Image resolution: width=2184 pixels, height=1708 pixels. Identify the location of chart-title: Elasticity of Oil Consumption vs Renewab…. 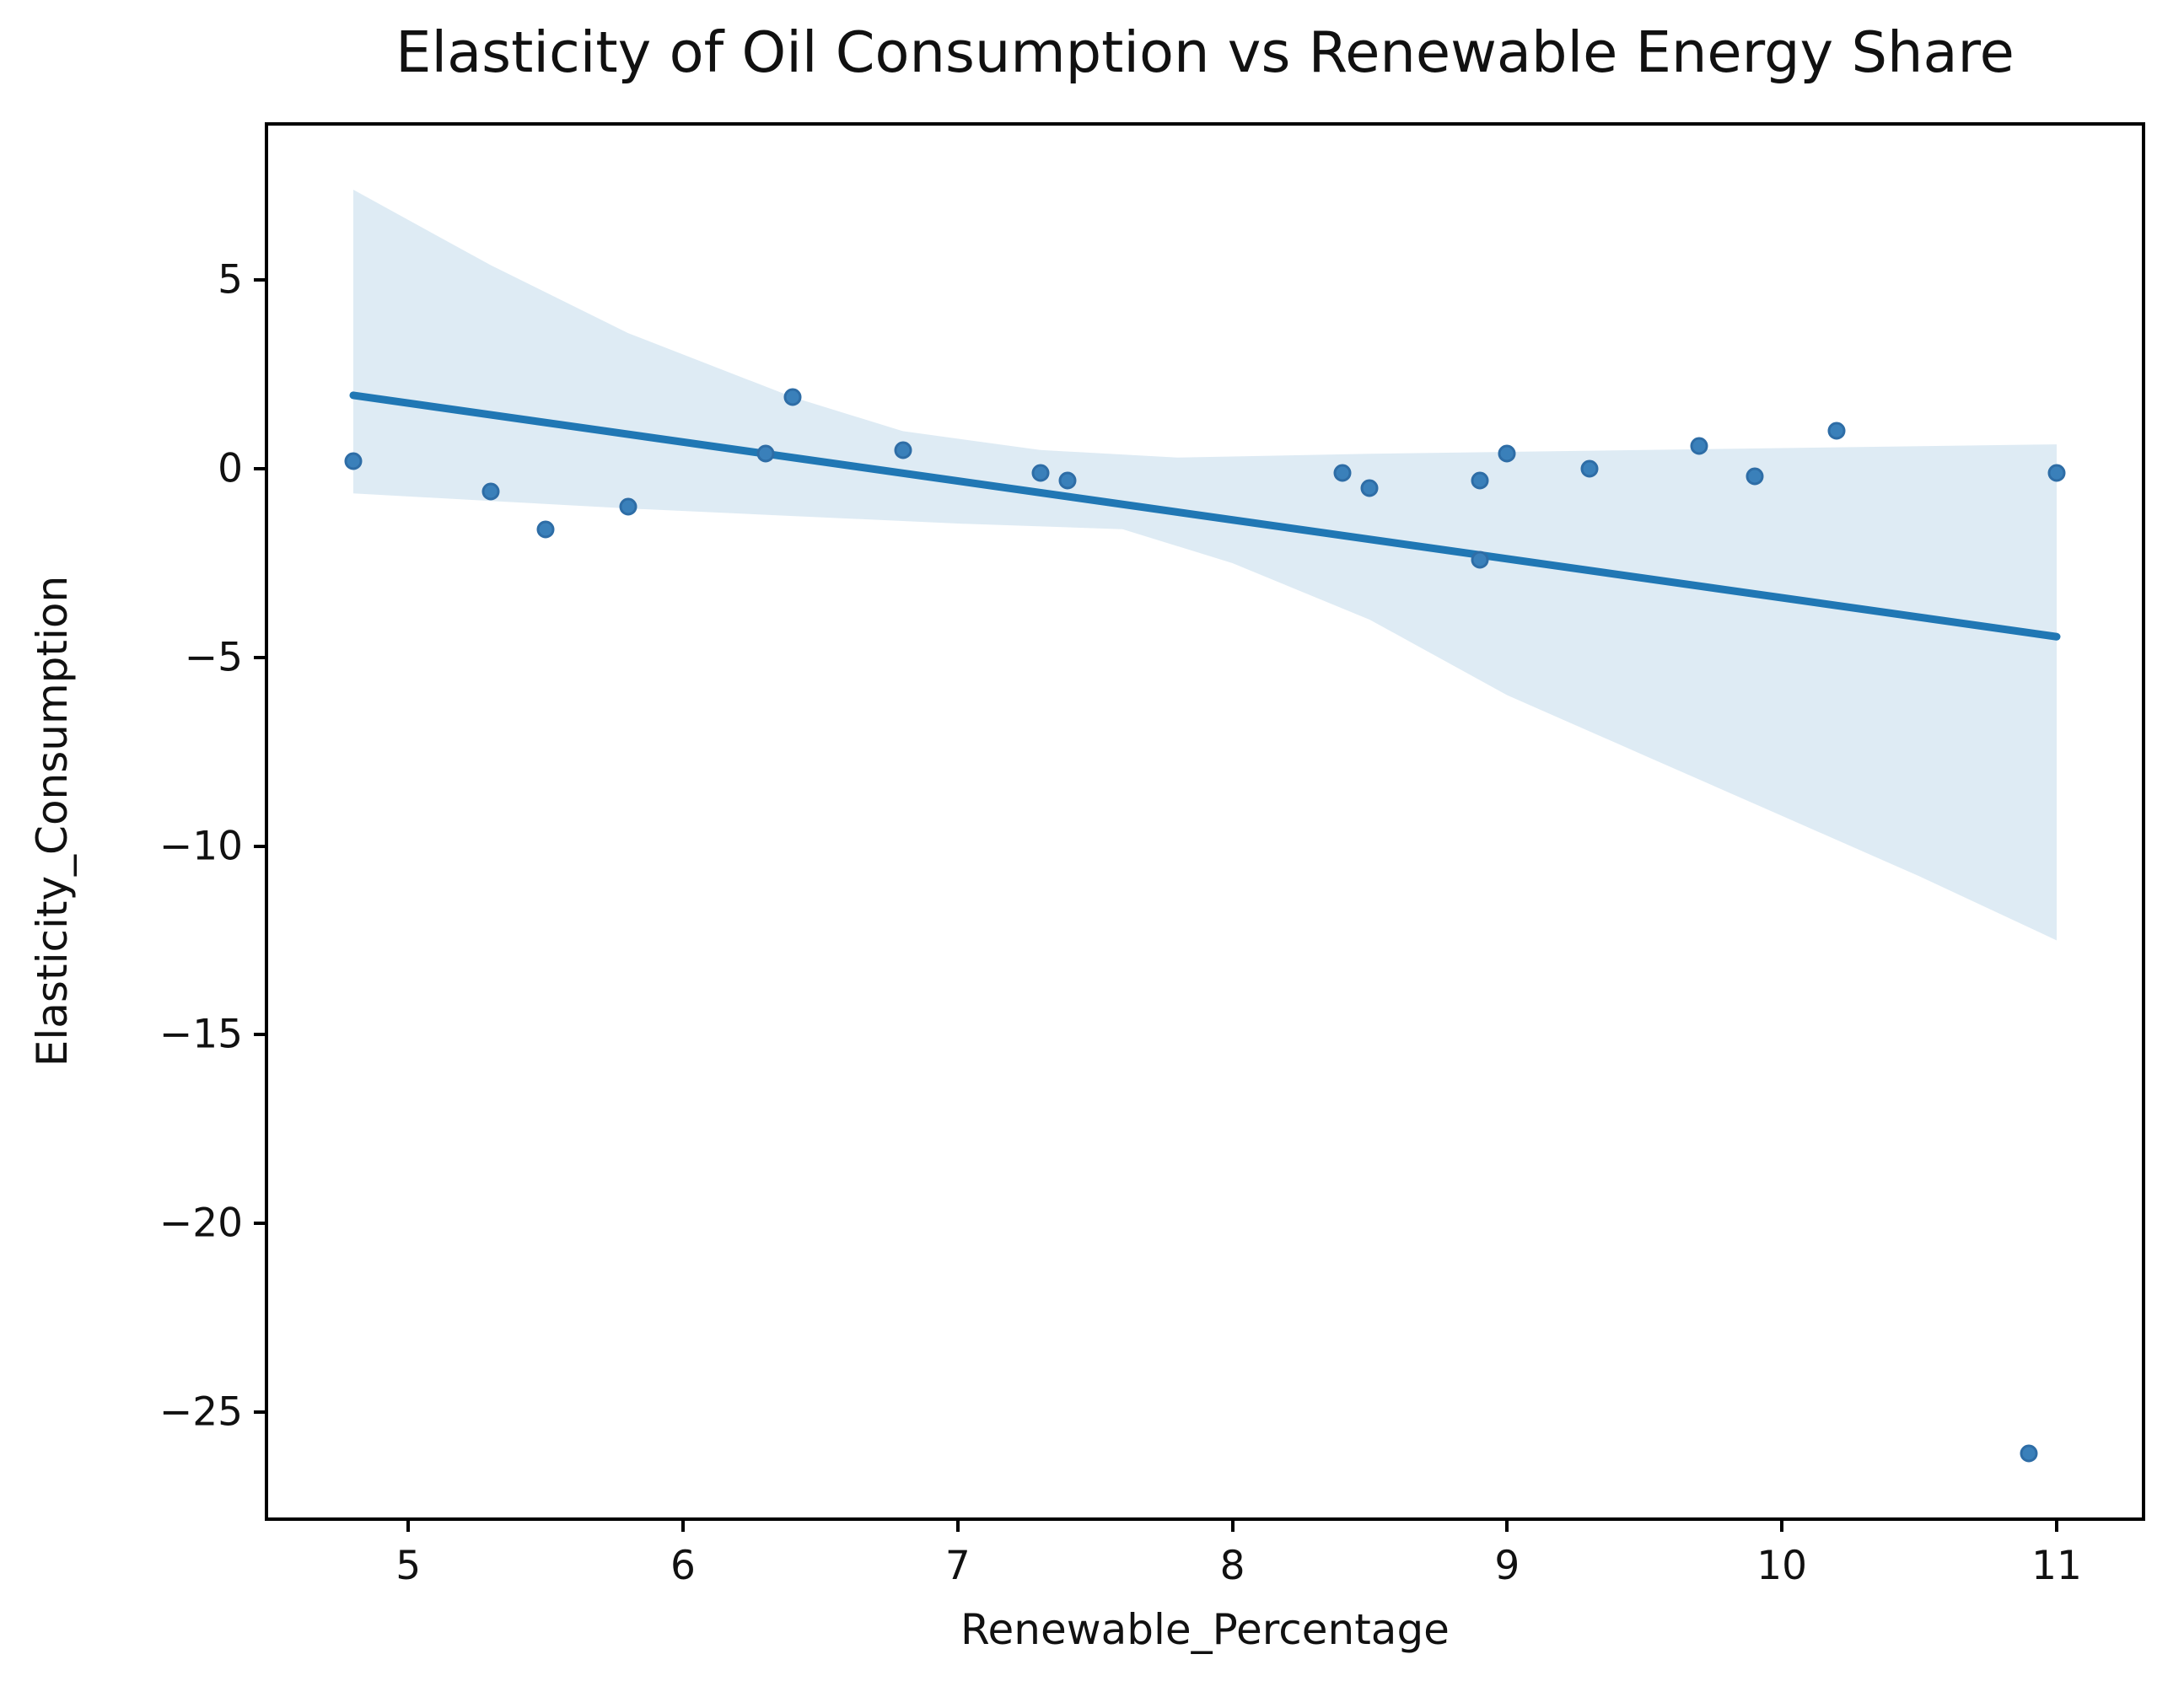
(1205, 52).